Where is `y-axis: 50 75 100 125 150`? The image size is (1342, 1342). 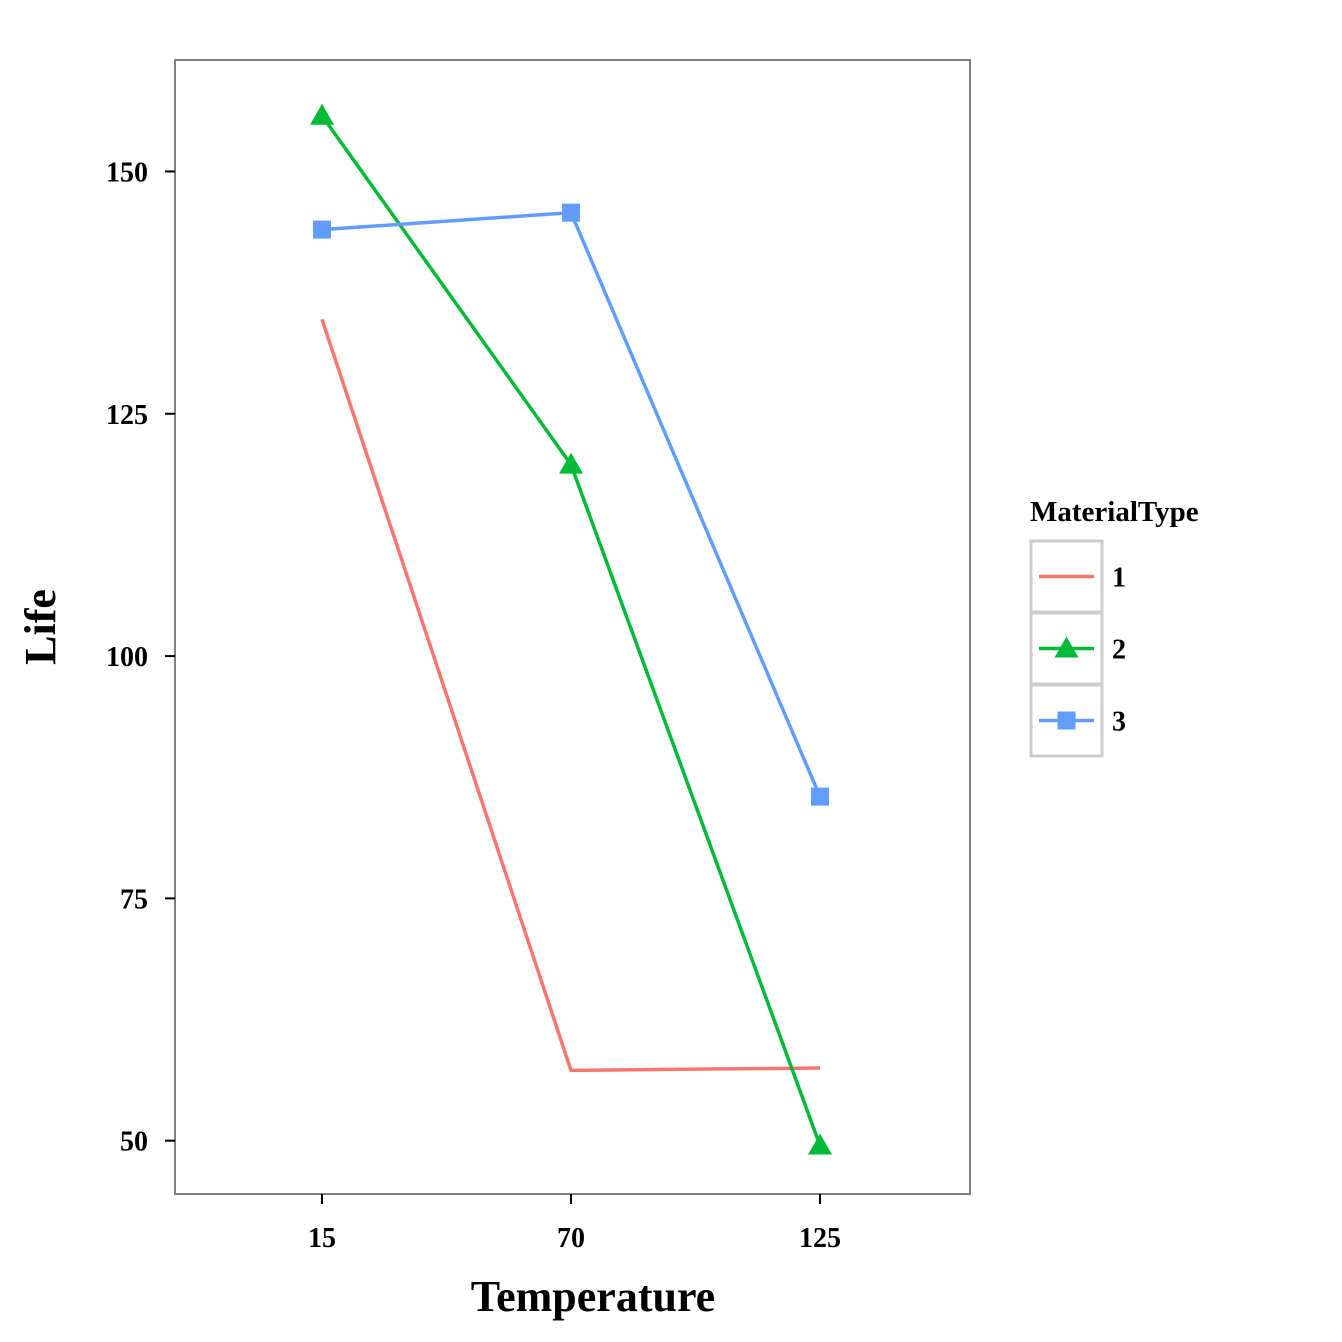 y-axis: 50 75 100 125 150 is located at coordinates (140, 657).